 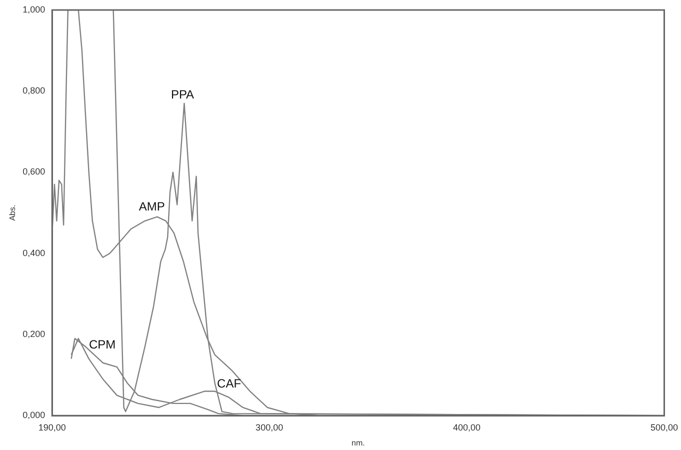 I want to click on y-tick-label: 0,200, so click(x=34, y=333).